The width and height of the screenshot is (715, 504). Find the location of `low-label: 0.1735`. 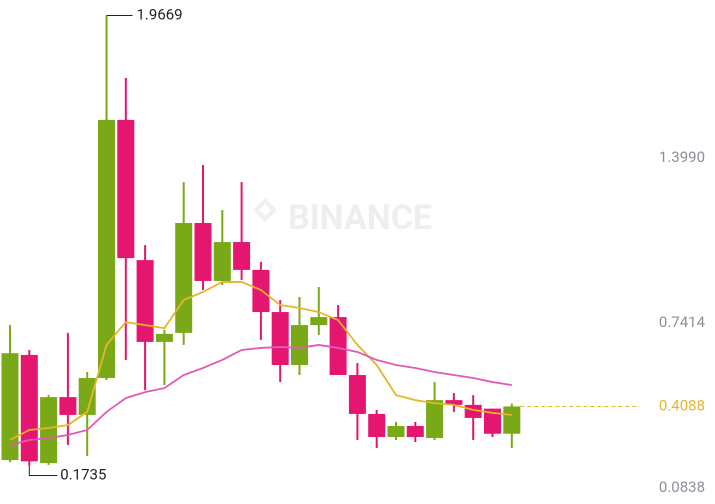

low-label: 0.1735 is located at coordinates (83, 474).